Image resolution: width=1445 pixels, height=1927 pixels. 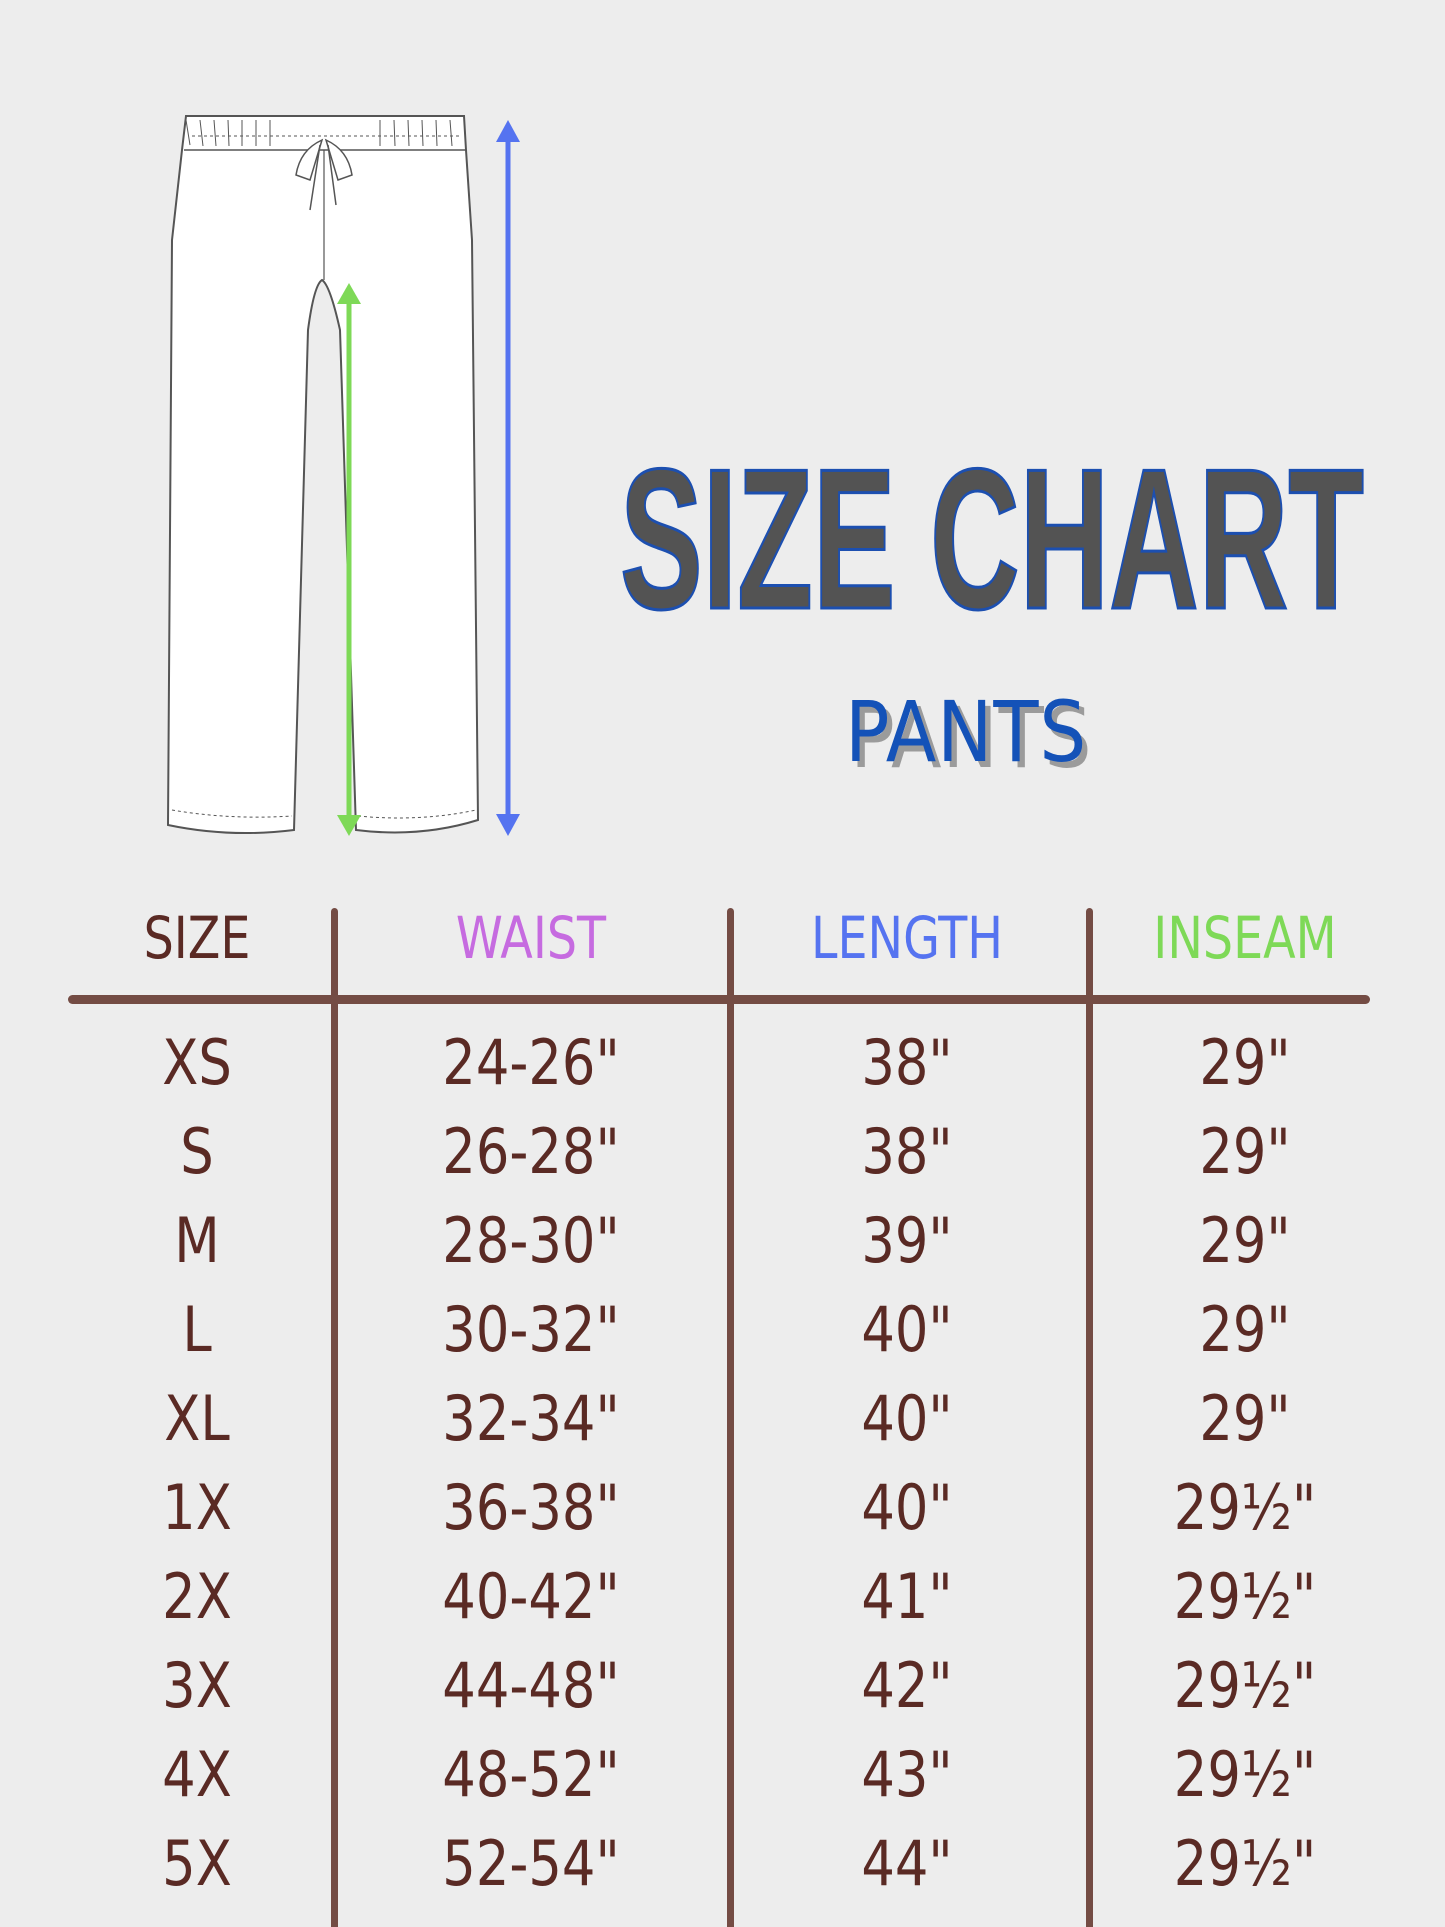 I want to click on cell-length: 39", so click(x=907, y=1240).